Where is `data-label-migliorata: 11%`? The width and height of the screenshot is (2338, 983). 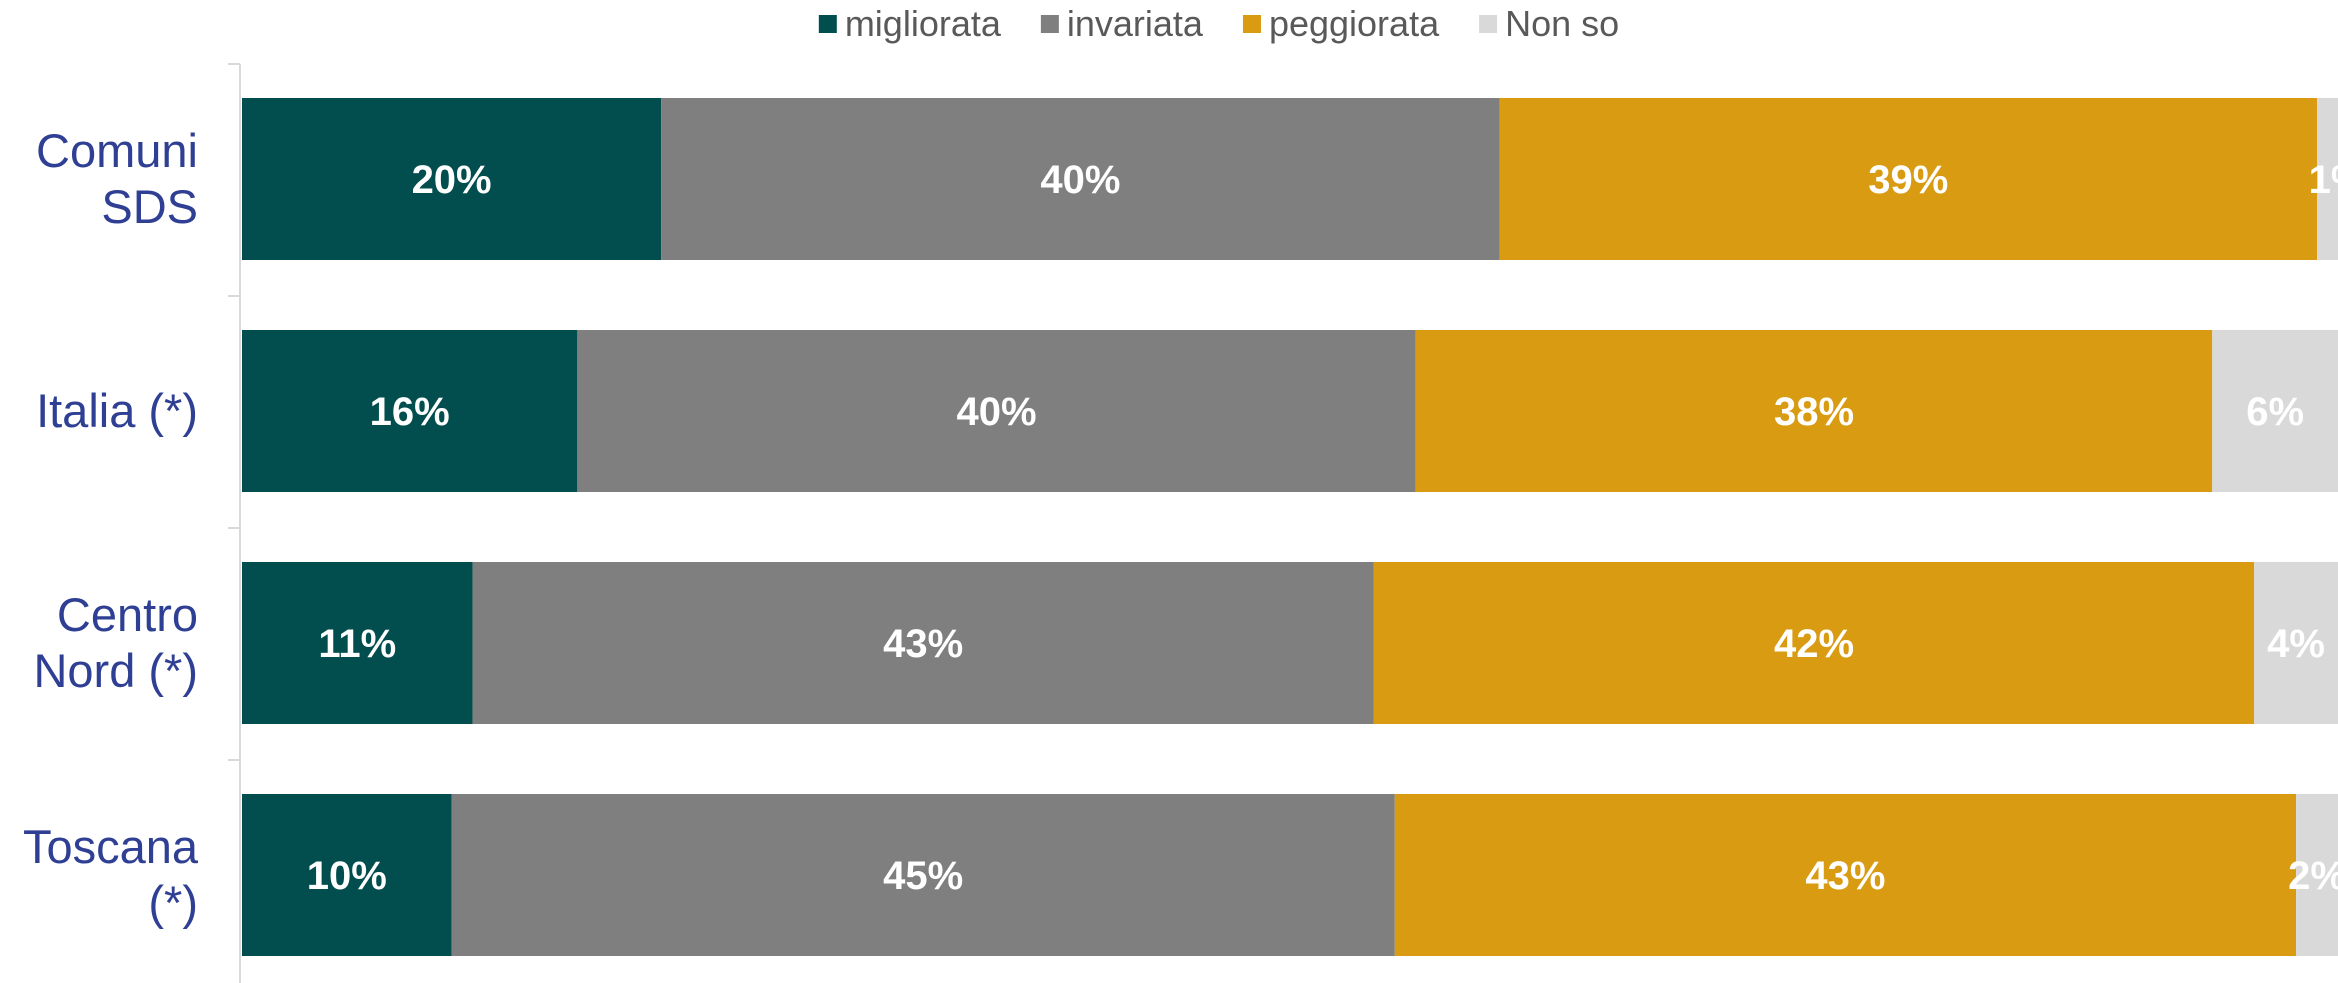 data-label-migliorata: 11% is located at coordinates (357, 644).